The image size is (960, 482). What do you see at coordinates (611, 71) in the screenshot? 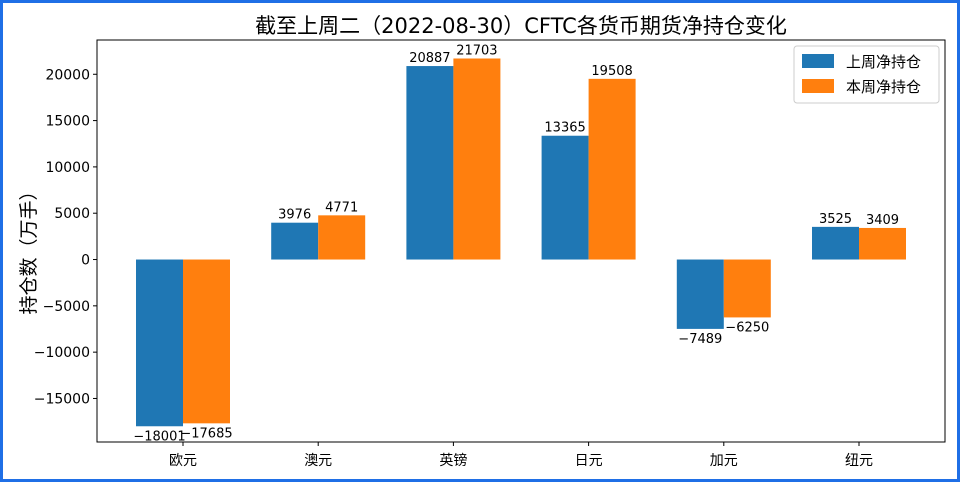
I see `data-label: 19508` at bounding box center [611, 71].